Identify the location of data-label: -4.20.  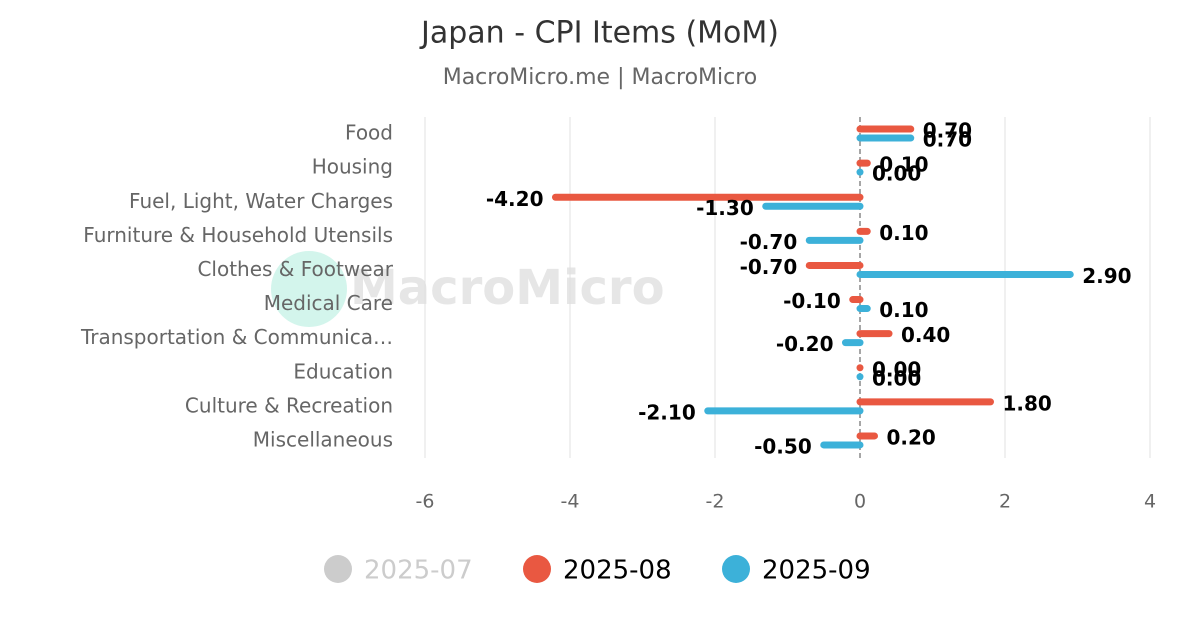
(515, 199).